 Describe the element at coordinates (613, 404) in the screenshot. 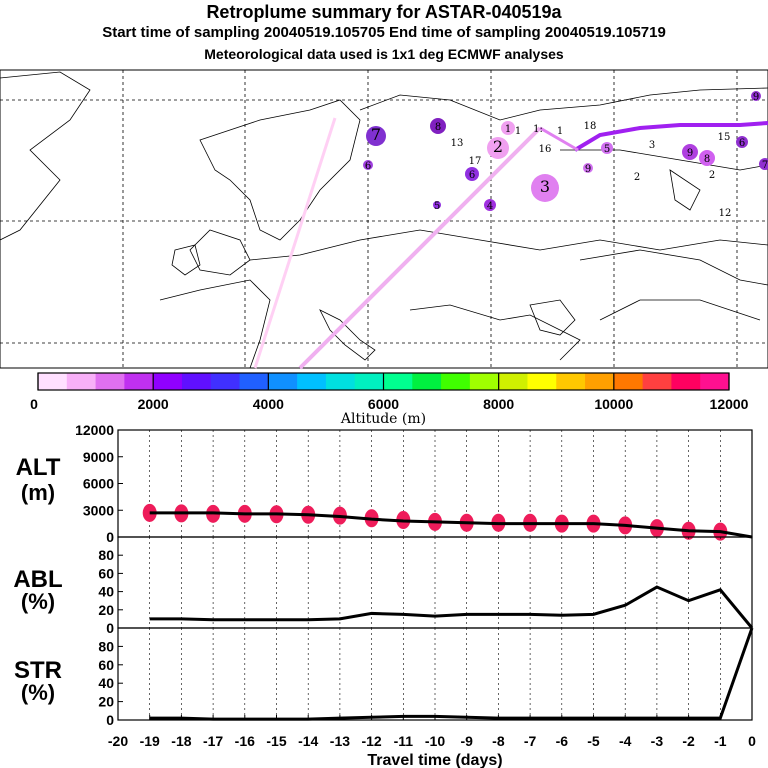

I see `colorbar-tick-label: 10000` at that location.